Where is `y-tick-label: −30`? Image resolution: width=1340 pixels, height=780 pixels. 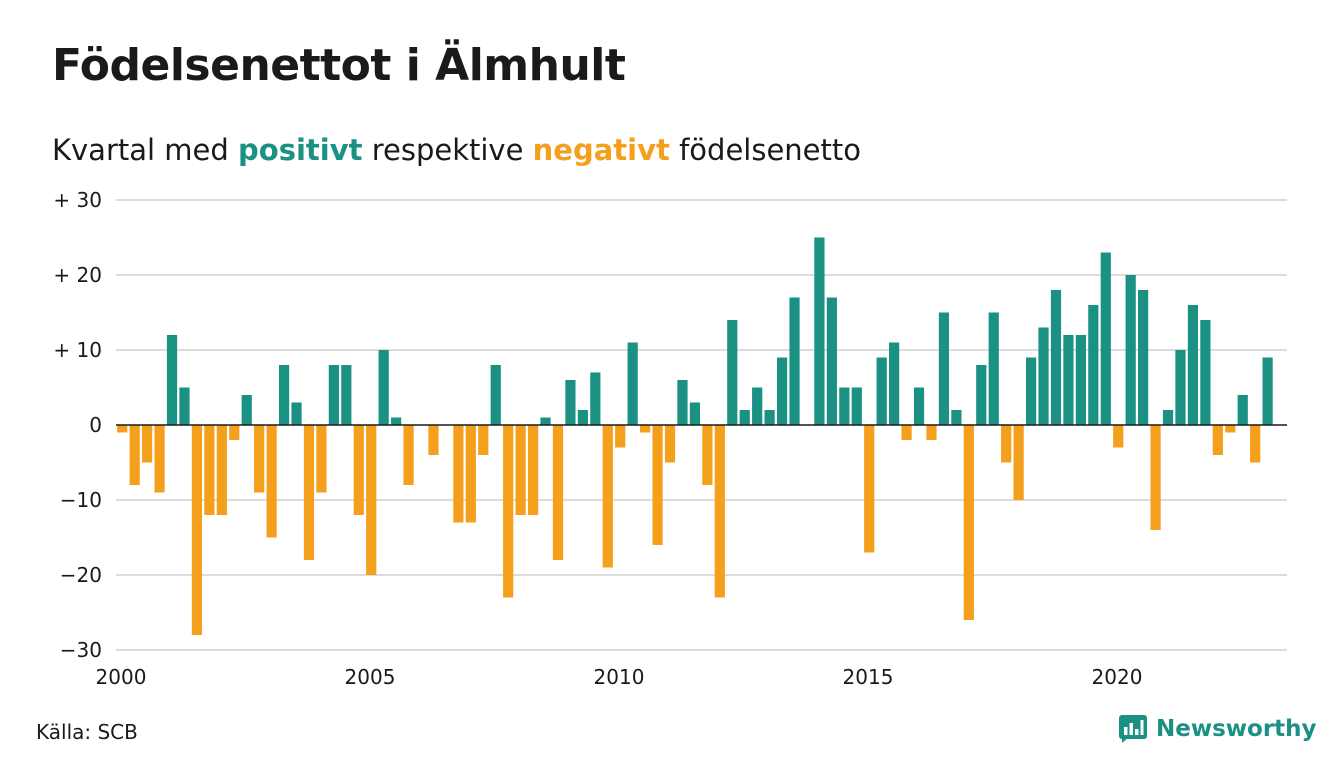
y-tick-label: −30 is located at coordinates (81, 650).